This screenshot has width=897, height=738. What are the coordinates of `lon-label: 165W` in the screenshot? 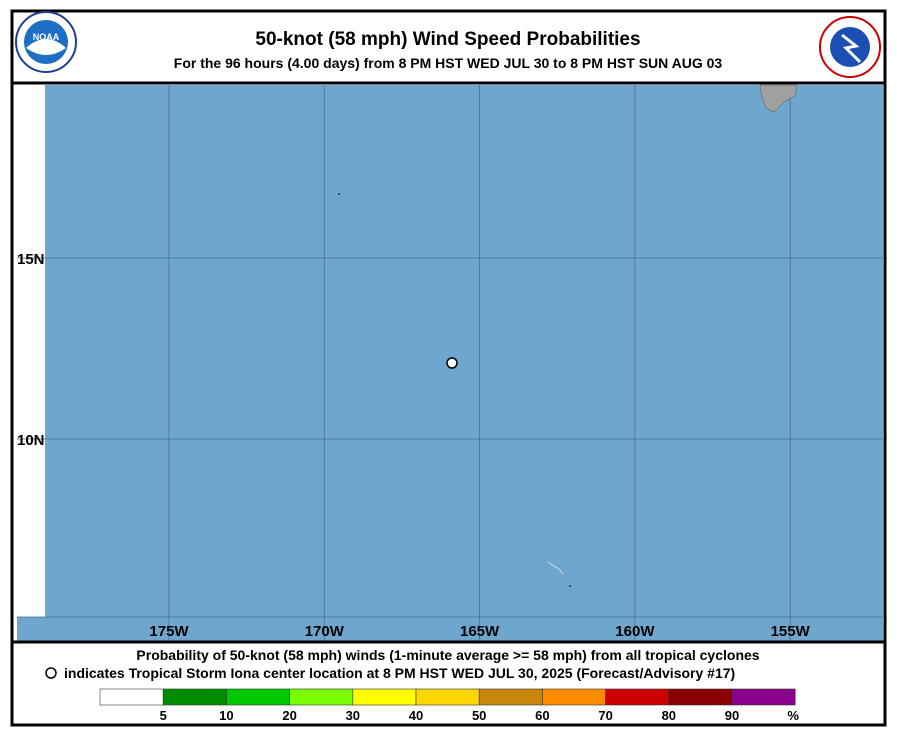 It's located at (480, 631).